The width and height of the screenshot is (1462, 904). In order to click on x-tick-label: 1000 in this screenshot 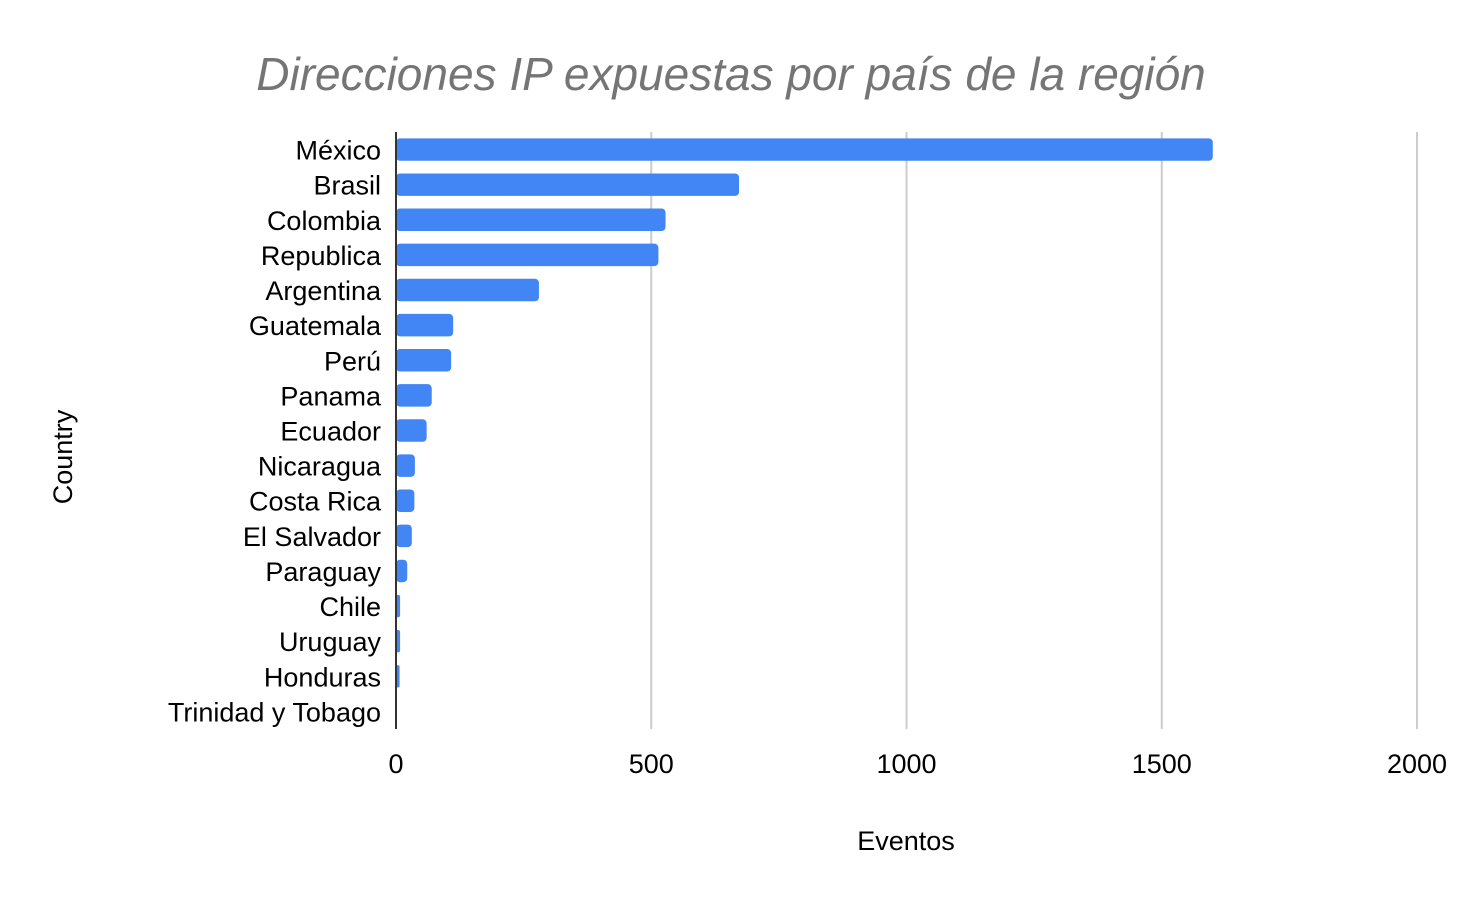, I will do `click(906, 764)`.